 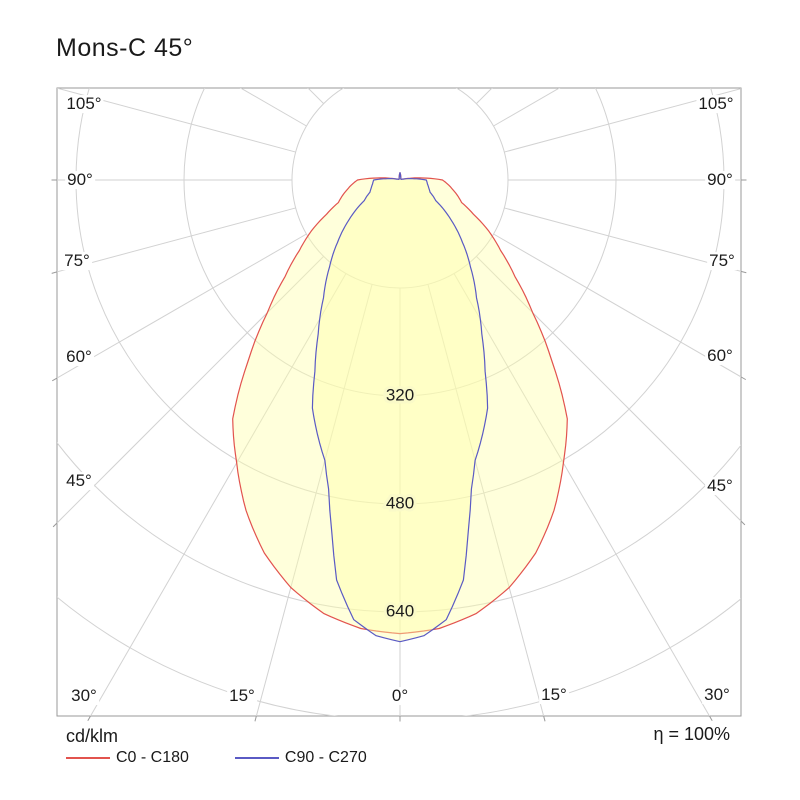 I want to click on ring-label-640: 640, so click(x=400, y=610).